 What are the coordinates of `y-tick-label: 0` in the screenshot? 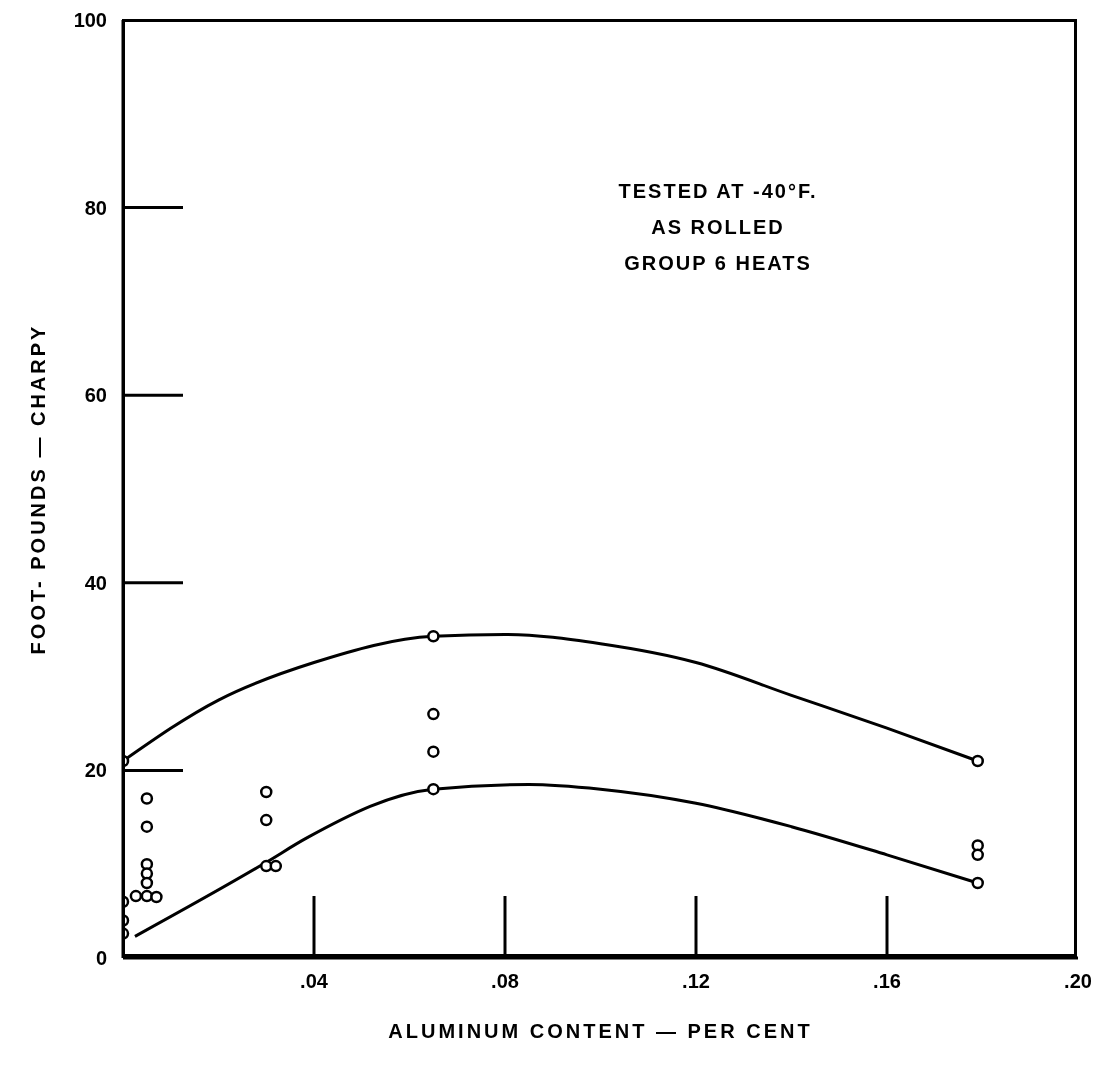 It's located at (101, 958).